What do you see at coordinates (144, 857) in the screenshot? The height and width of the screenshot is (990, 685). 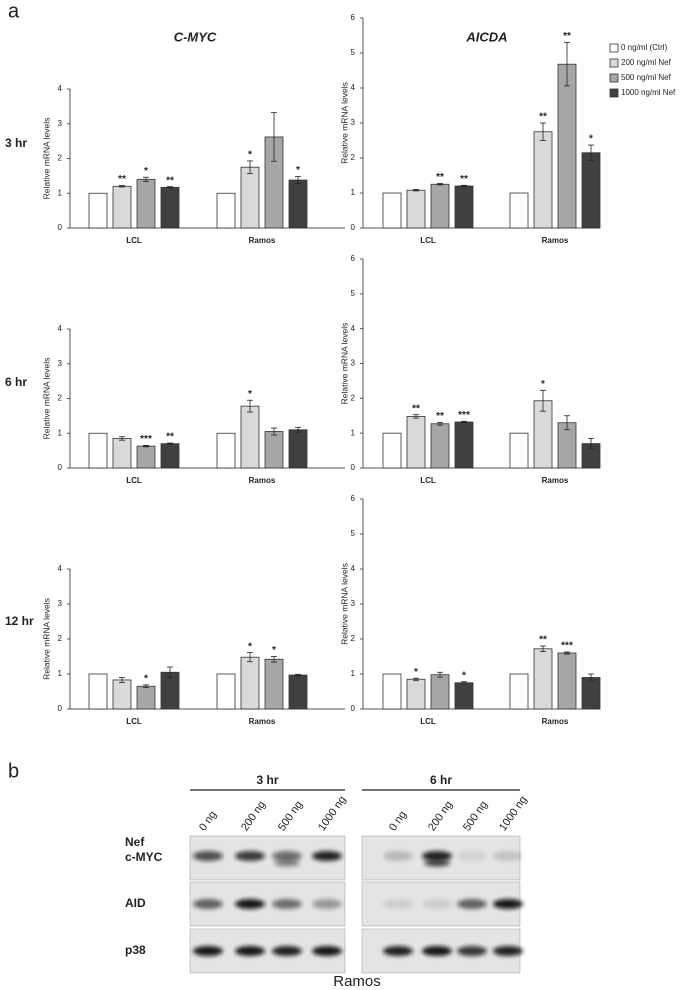 I see `row-label: c-MYC` at bounding box center [144, 857].